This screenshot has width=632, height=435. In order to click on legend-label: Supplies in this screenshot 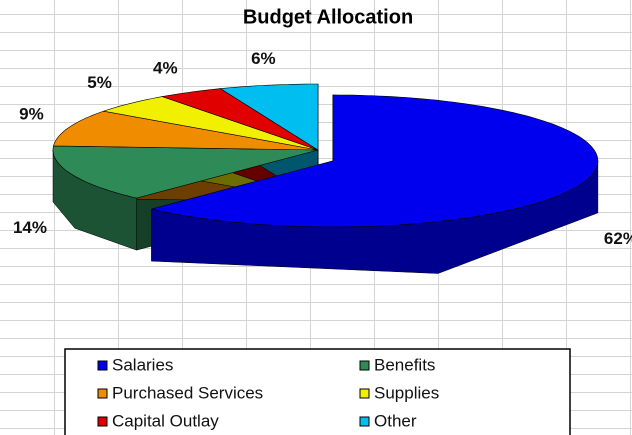, I will do `click(406, 392)`.